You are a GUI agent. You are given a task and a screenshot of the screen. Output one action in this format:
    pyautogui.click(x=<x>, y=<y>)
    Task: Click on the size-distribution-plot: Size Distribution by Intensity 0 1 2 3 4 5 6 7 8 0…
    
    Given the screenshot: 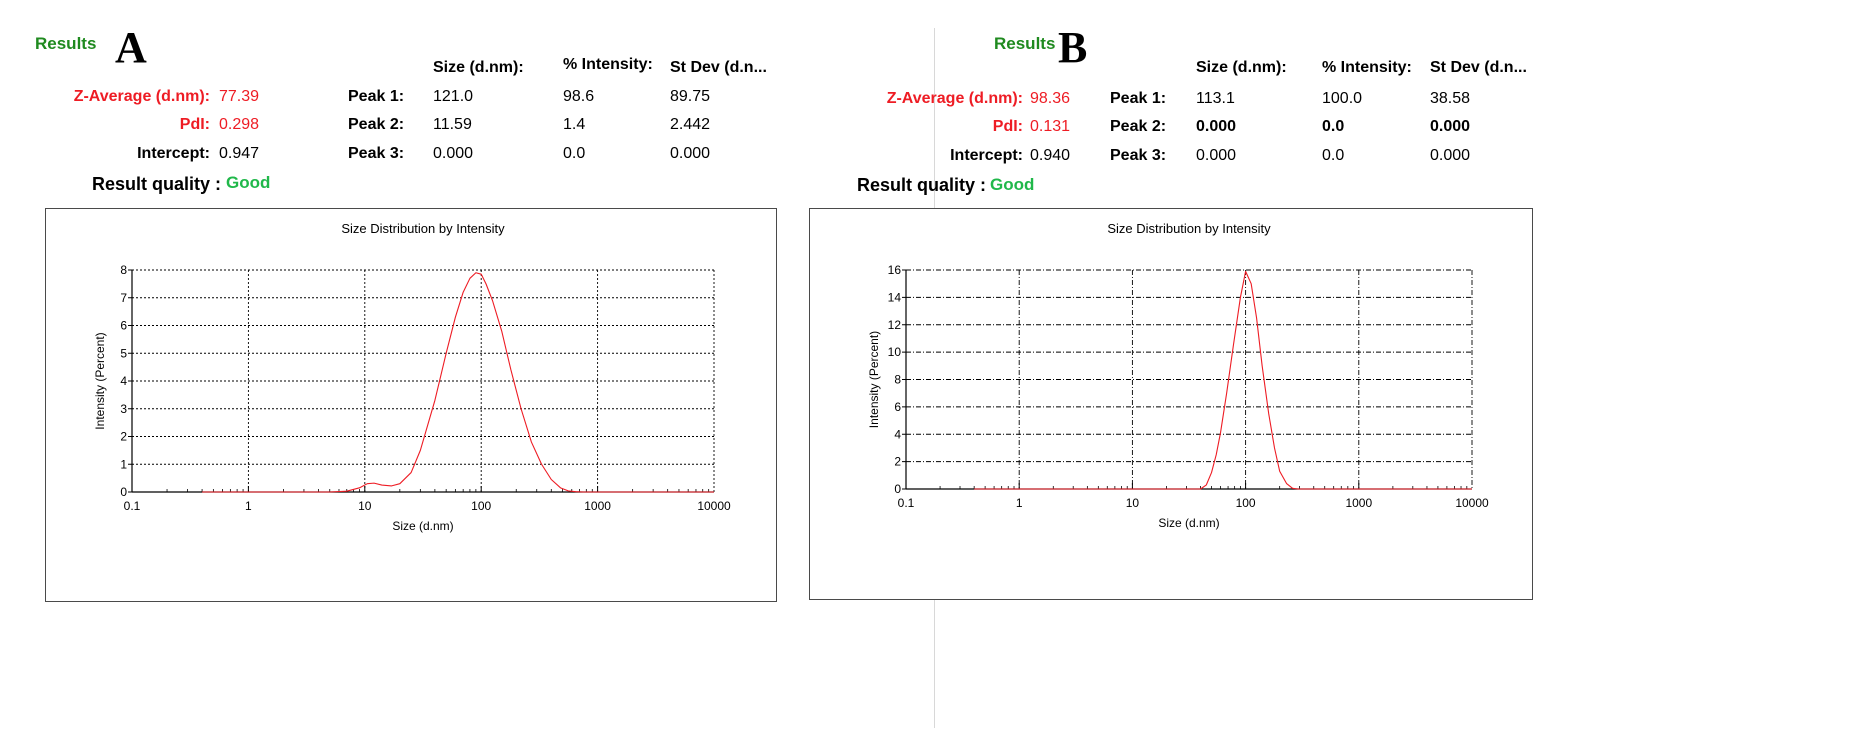 What is the action you would take?
    pyautogui.click(x=412, y=377)
    